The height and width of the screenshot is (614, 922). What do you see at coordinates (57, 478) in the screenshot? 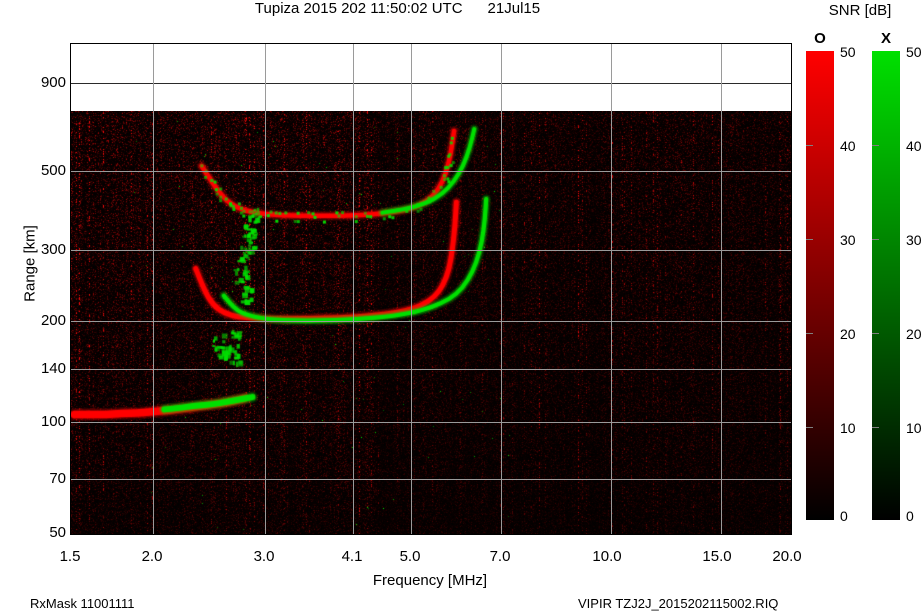
I see `y-tick-70: 70` at bounding box center [57, 478].